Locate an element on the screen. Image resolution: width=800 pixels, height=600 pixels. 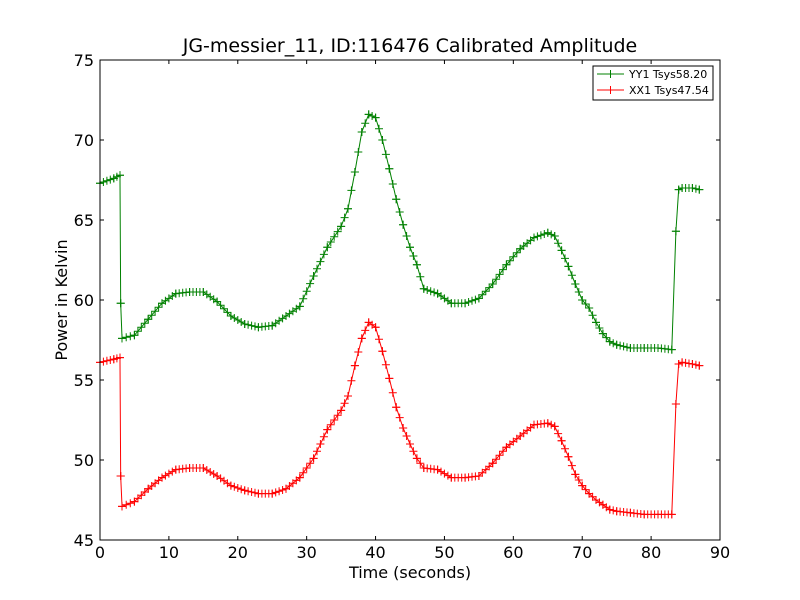
x-tick-label-70: 70 is located at coordinates (582, 552).